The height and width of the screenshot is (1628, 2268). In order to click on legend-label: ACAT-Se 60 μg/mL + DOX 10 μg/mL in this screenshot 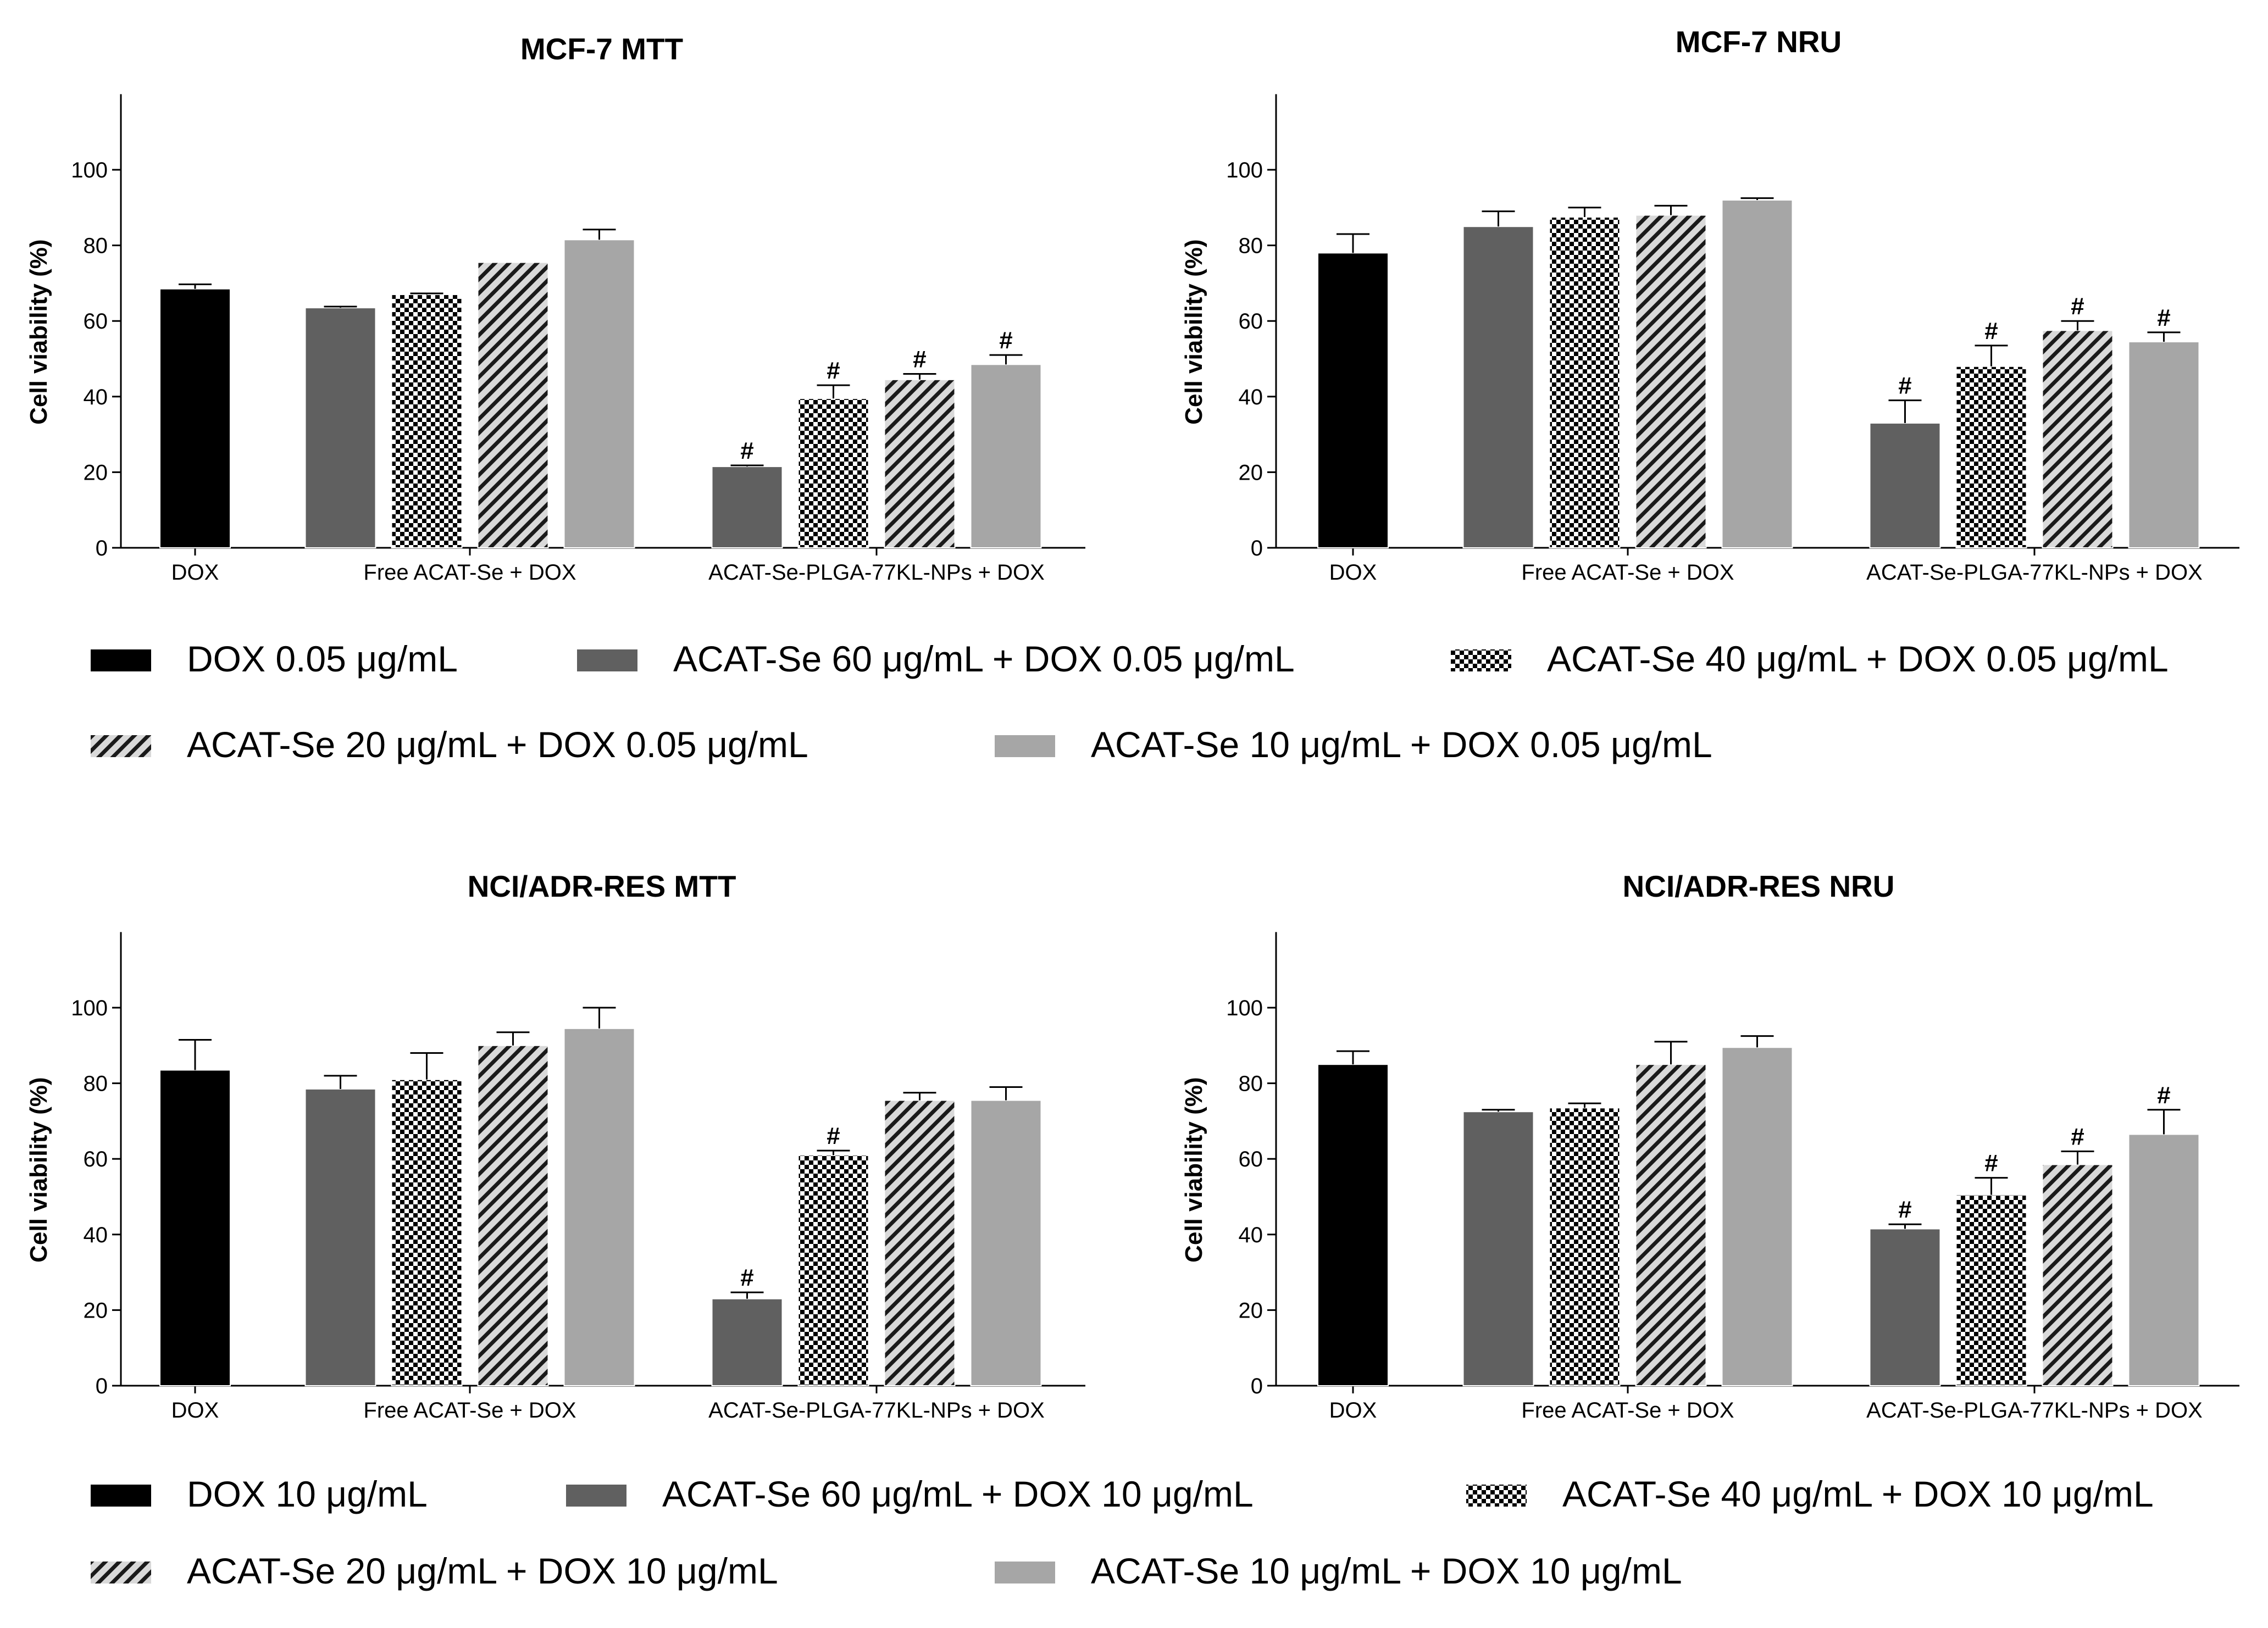, I will do `click(958, 1494)`.